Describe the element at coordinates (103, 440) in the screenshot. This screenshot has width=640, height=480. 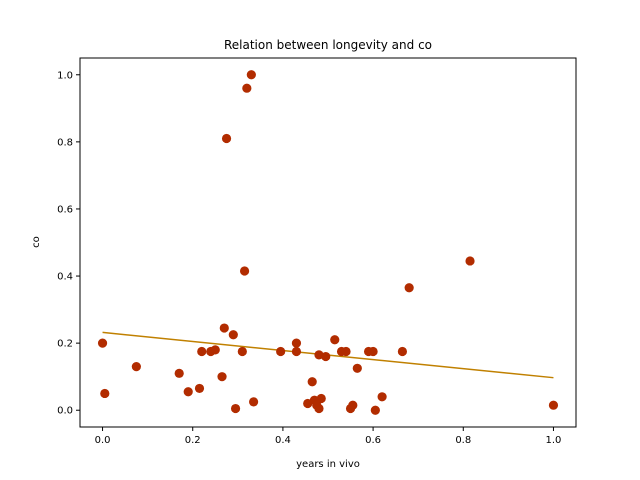
I see `x-tick-label-0: 0.0` at that location.